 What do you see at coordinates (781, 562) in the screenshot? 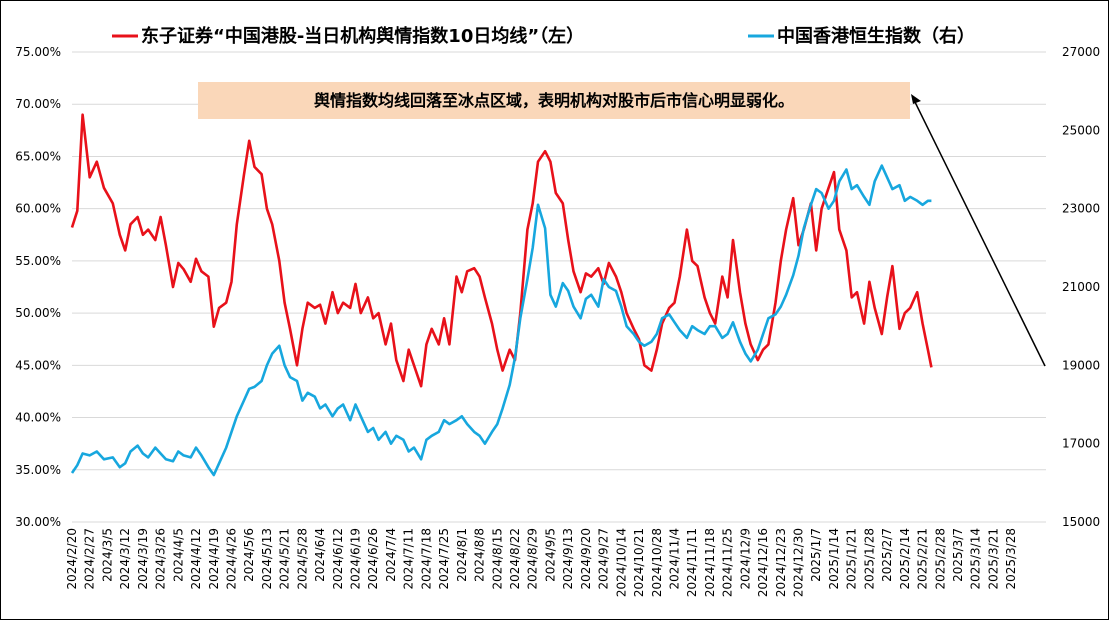
I see `x-tick-label: 2024/12/23` at bounding box center [781, 562].